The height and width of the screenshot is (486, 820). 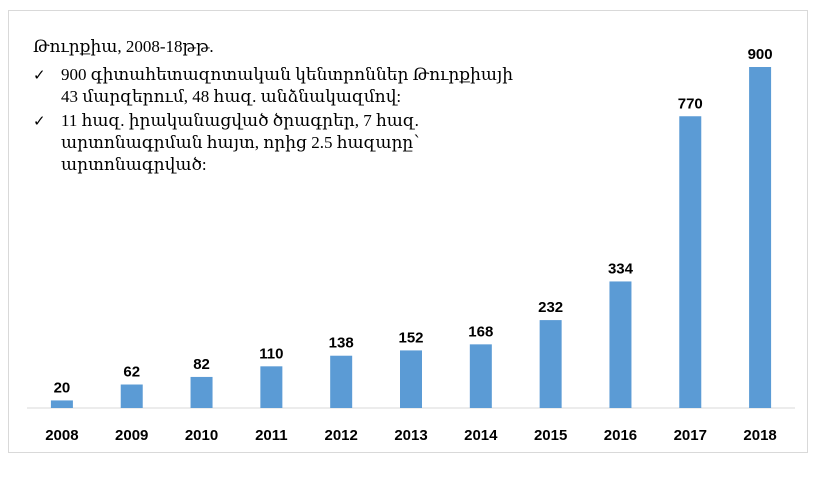 What do you see at coordinates (61, 435) in the screenshot?
I see `x-tick-label-2008: 2008` at bounding box center [61, 435].